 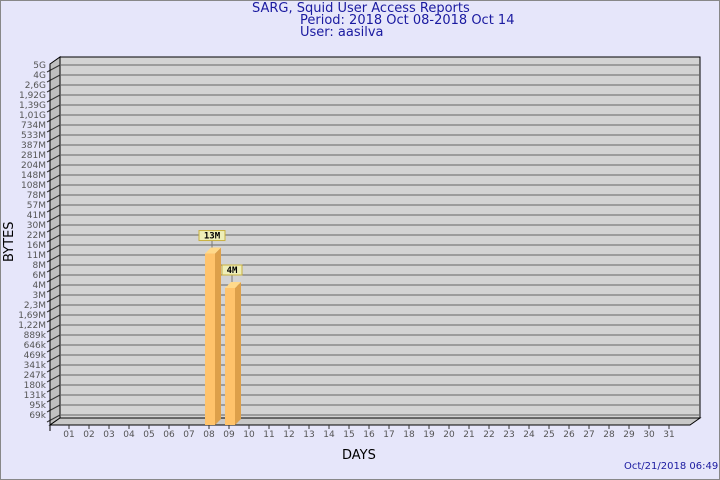 What do you see at coordinates (249, 435) in the screenshot?
I see `x-tick-label: 10` at bounding box center [249, 435].